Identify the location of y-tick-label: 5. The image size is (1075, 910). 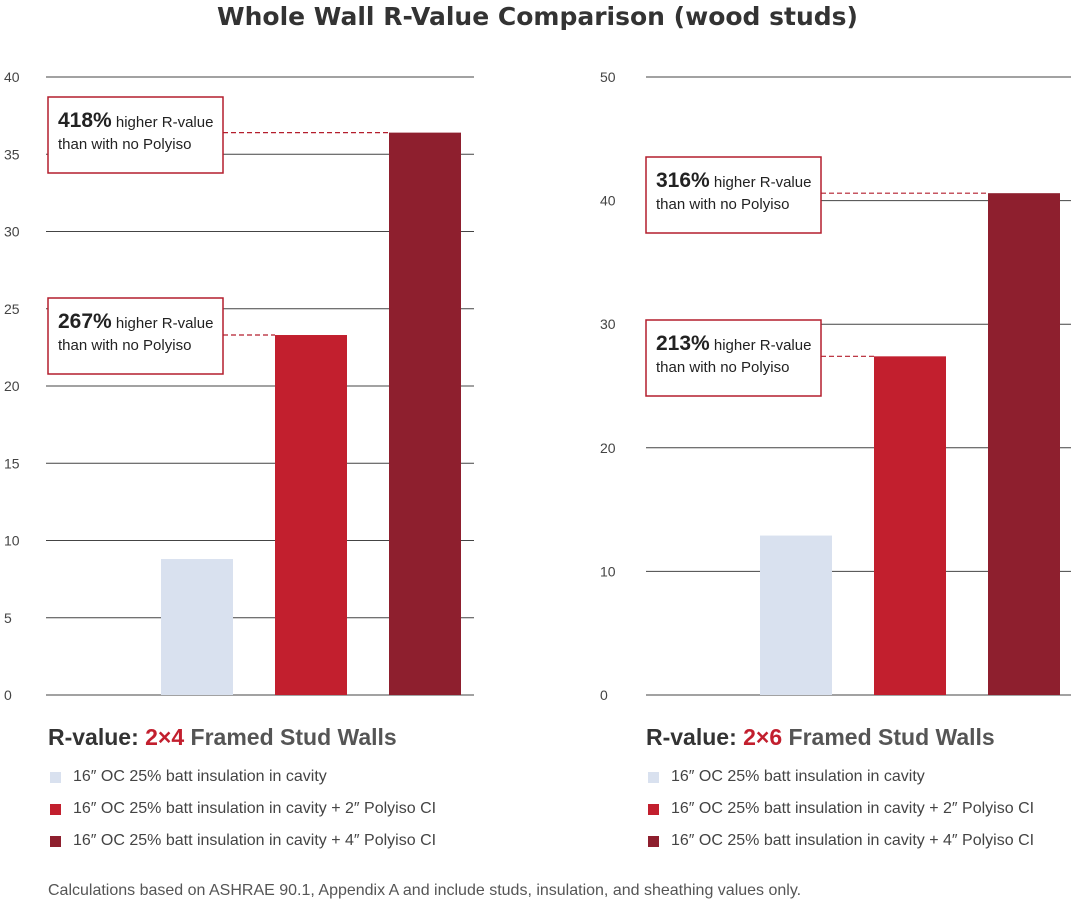
(8, 618).